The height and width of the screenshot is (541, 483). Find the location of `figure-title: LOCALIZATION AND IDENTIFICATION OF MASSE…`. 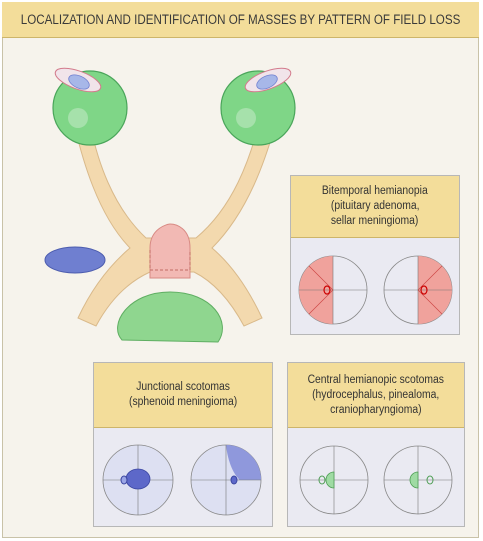

figure-title: LOCALIZATION AND IDENTIFICATION OF MASSE… is located at coordinates (240, 19).